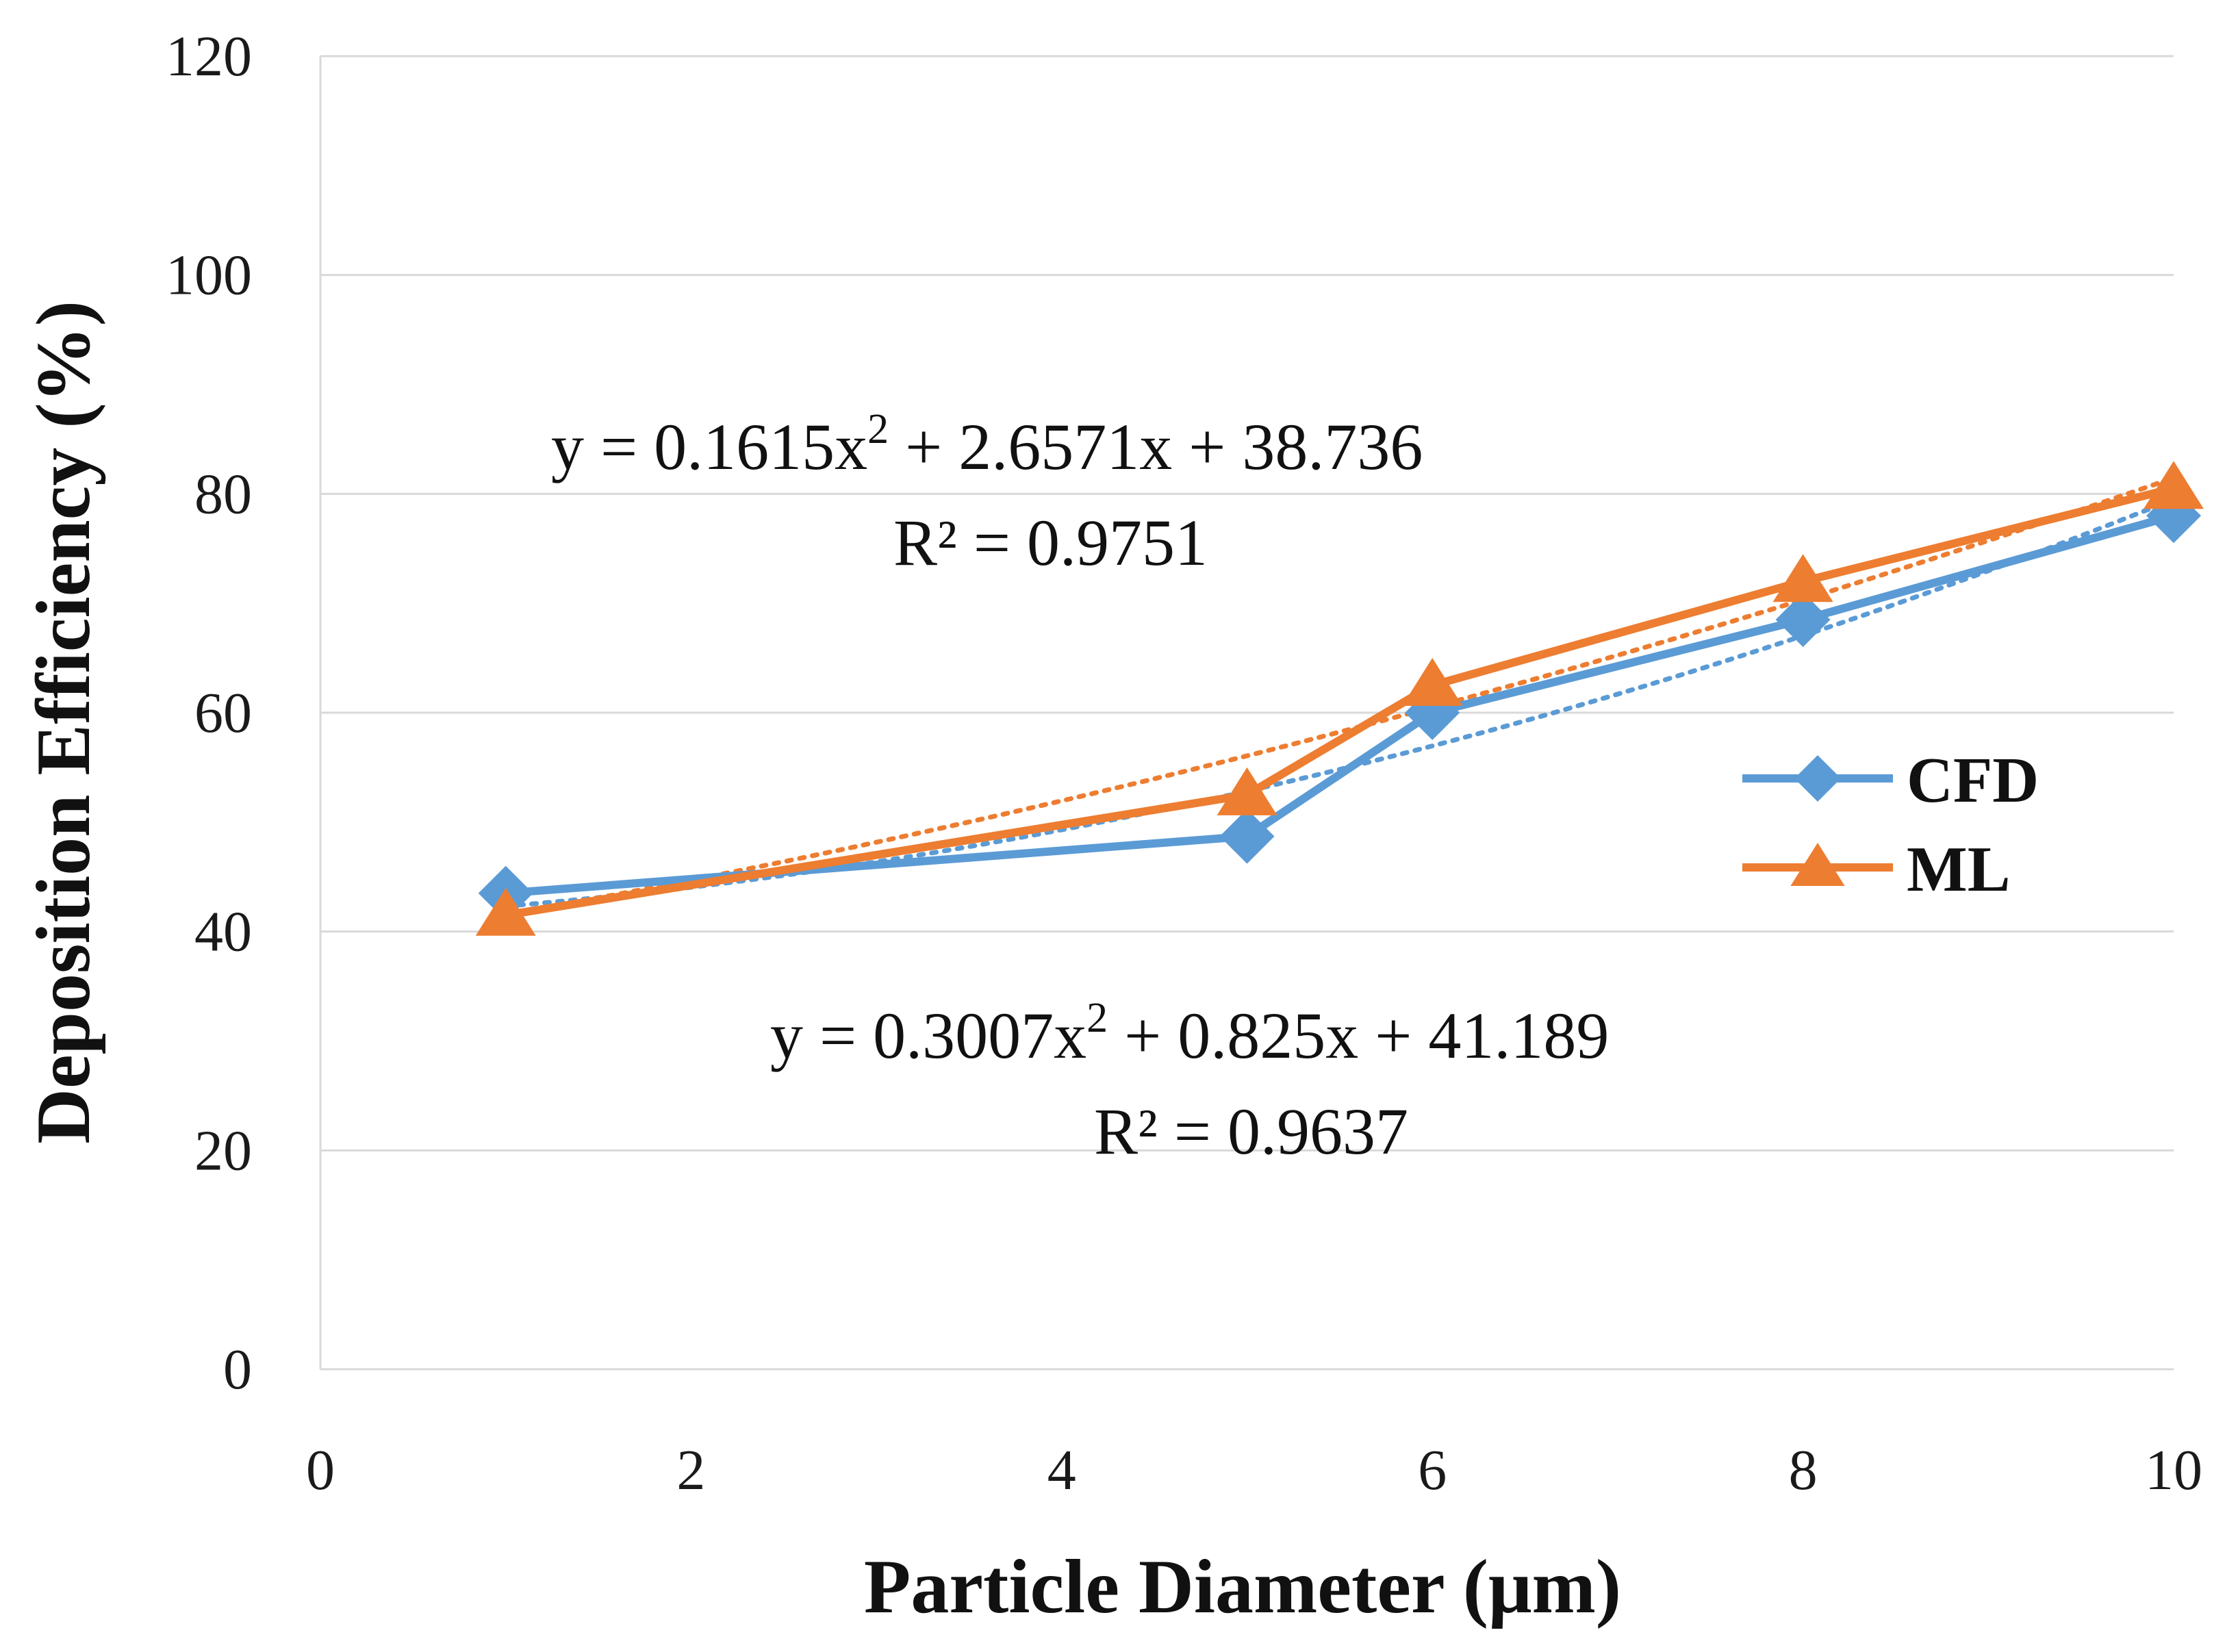  Describe the element at coordinates (1189, 1033) in the screenshot. I see `cfd-trendline-equation: y = 0.3007x2 + 0.825x + 41.189` at that location.